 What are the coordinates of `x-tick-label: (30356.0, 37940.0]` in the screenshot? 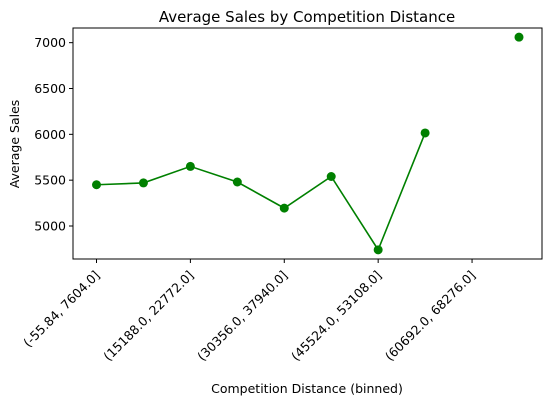 It's located at (242, 316).